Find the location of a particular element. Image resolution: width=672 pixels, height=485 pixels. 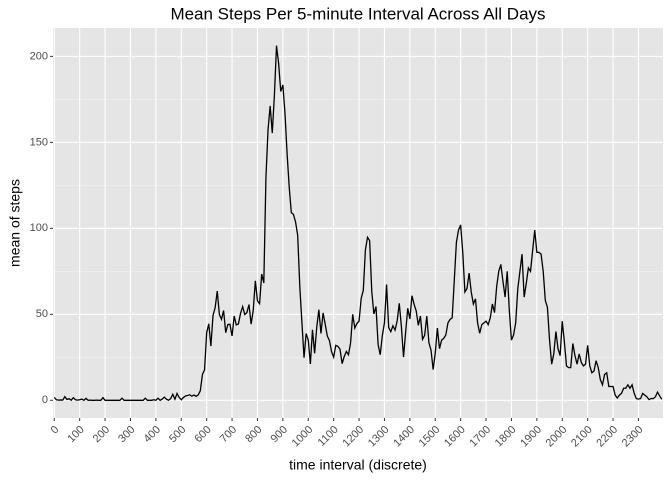

x-tick-label: 2300 is located at coordinates (633, 437).